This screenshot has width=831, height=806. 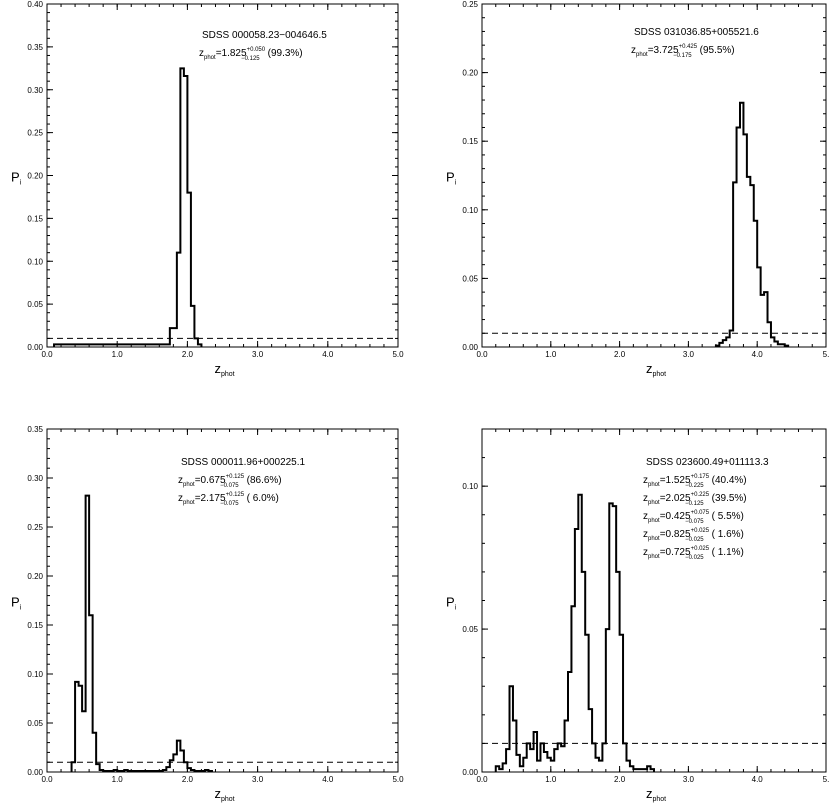 What do you see at coordinates (700, 477) in the screenshot?
I see `solution-plus: +0.175` at bounding box center [700, 477].